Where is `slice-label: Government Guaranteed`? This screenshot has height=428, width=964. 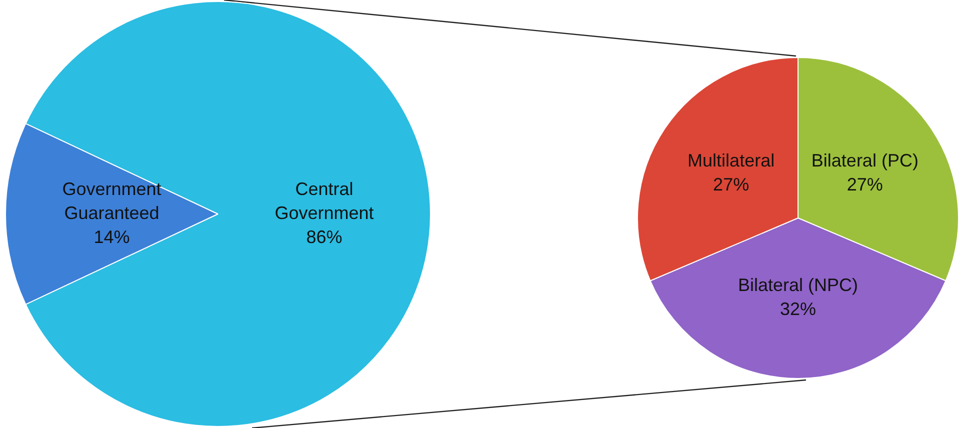 slice-label: Government Guaranteed is located at coordinates (112, 200).